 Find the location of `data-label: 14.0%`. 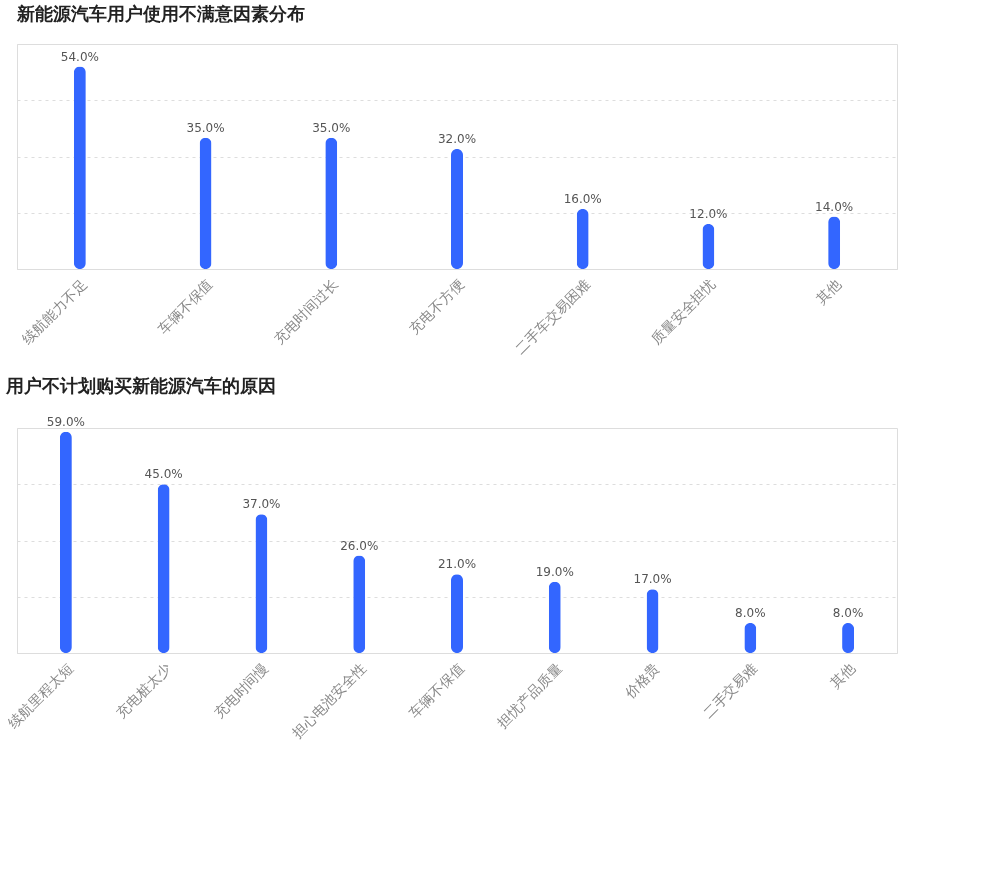

data-label: 14.0% is located at coordinates (834, 206).